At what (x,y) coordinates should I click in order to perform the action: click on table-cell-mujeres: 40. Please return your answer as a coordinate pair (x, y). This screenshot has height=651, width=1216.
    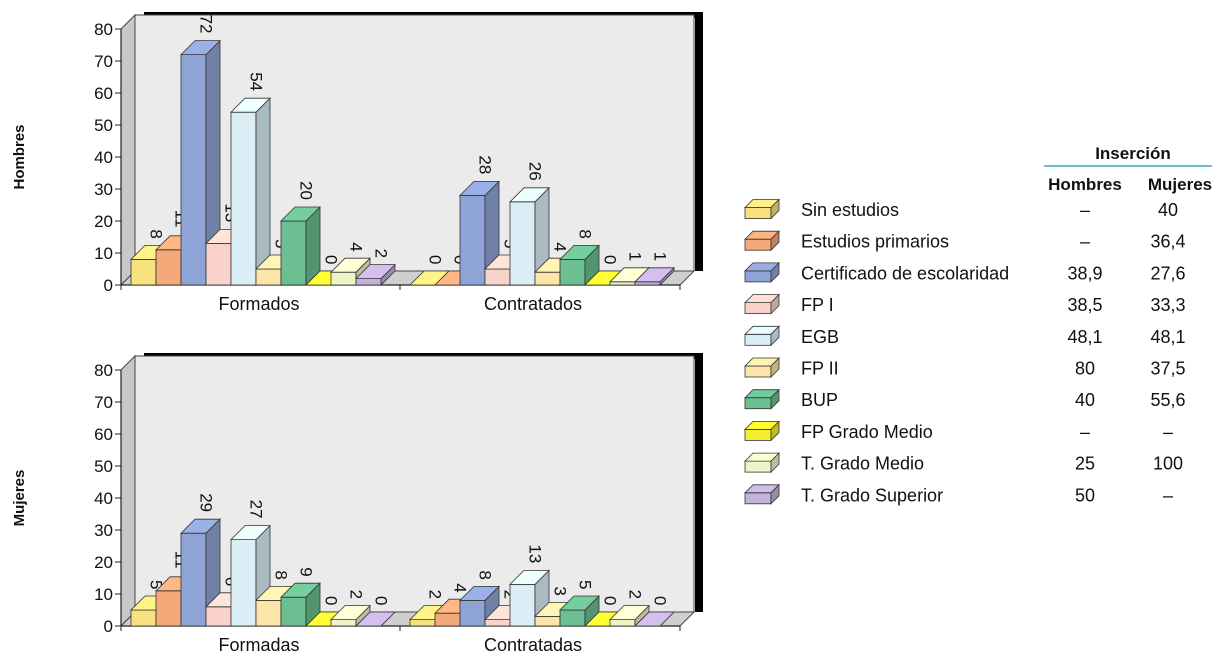
    Looking at the image, I should click on (1168, 210).